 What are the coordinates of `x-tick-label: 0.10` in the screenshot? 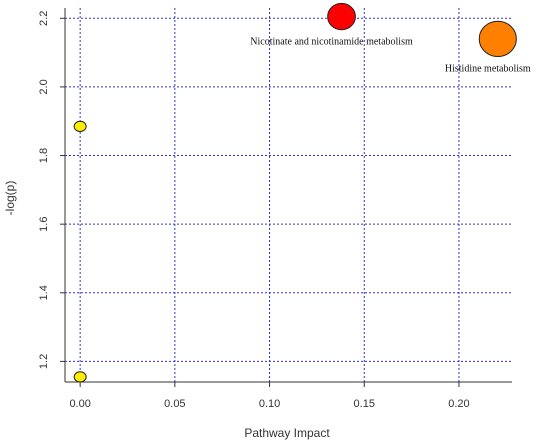 It's located at (269, 404).